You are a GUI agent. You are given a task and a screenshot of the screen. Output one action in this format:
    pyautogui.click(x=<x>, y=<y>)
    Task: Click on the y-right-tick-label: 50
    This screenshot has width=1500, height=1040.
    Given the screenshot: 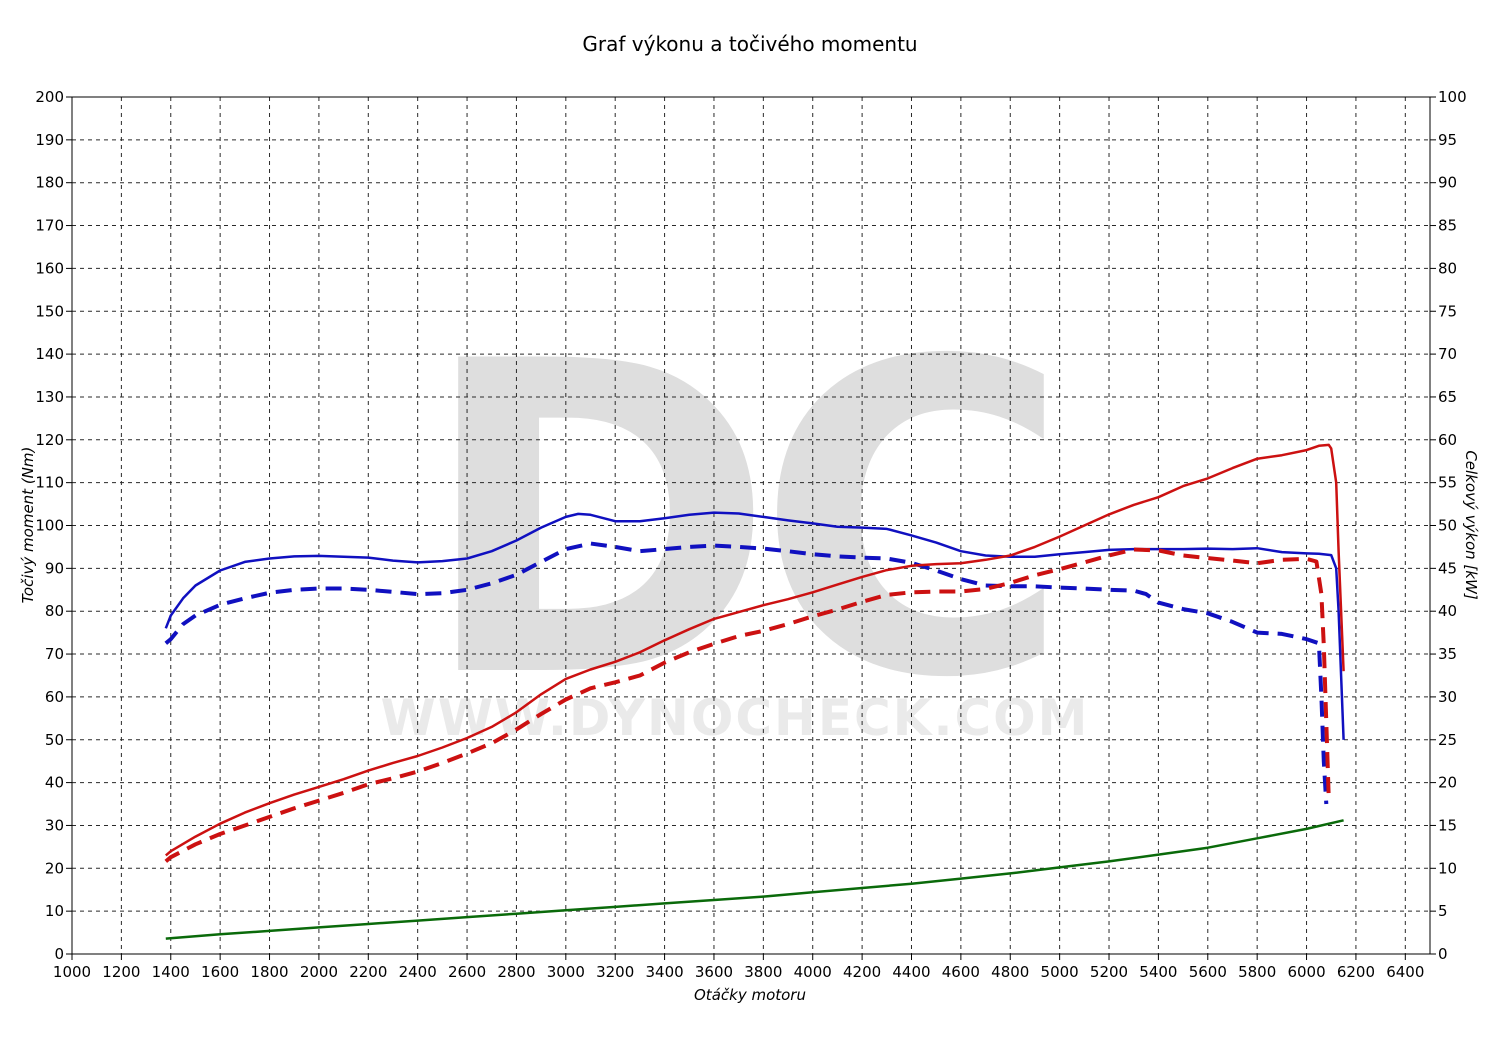 What is the action you would take?
    pyautogui.click(x=1447, y=526)
    